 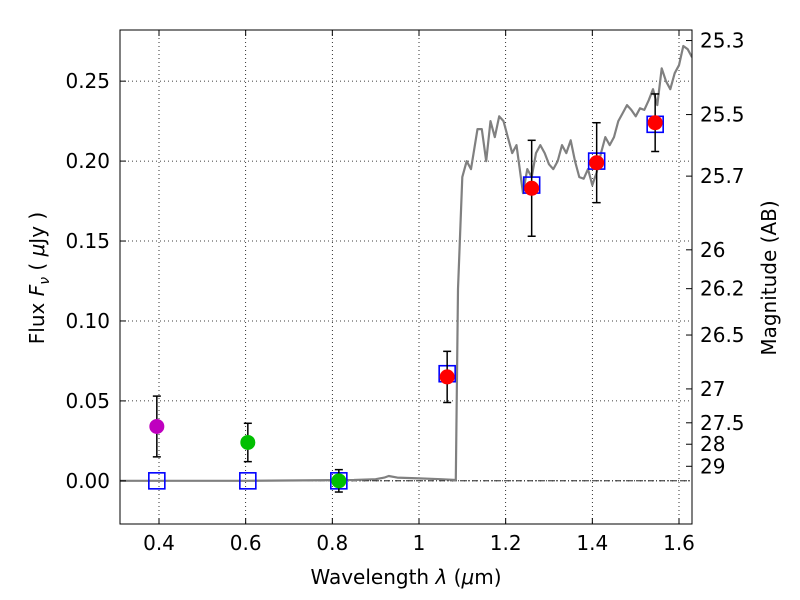 I want to click on y2-tick-label: 26, so click(x=712, y=250).